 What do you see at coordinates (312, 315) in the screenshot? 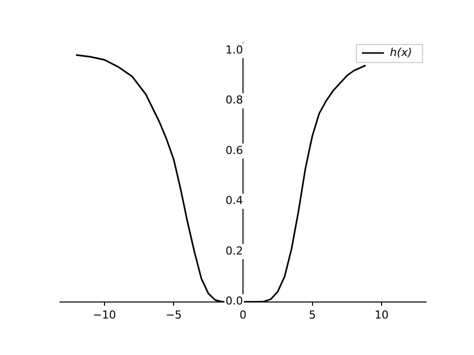
I see `x-tick-label: 5` at bounding box center [312, 315].